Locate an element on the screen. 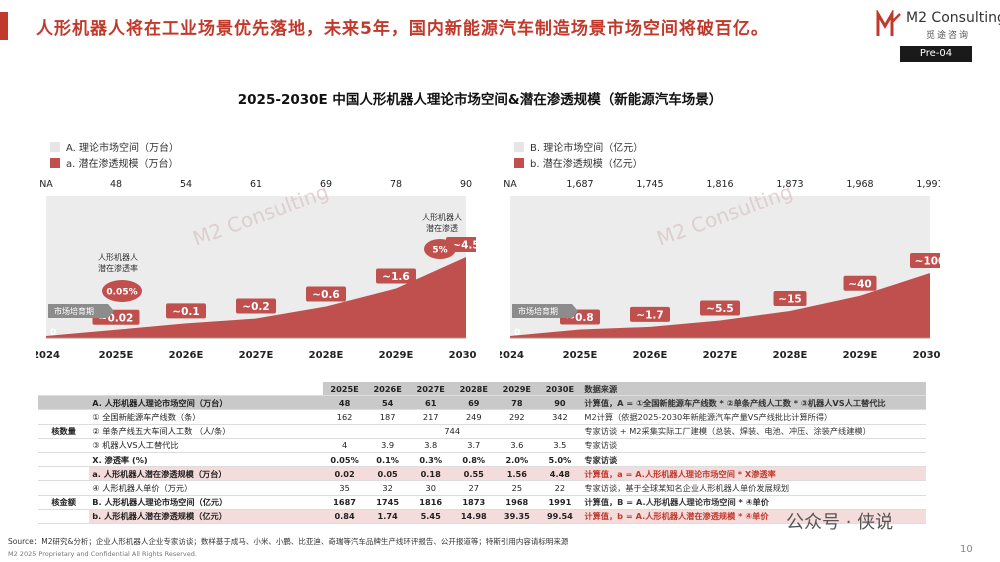 This screenshot has width=1000, height=562. data-label: ~1.7 is located at coordinates (649, 315).